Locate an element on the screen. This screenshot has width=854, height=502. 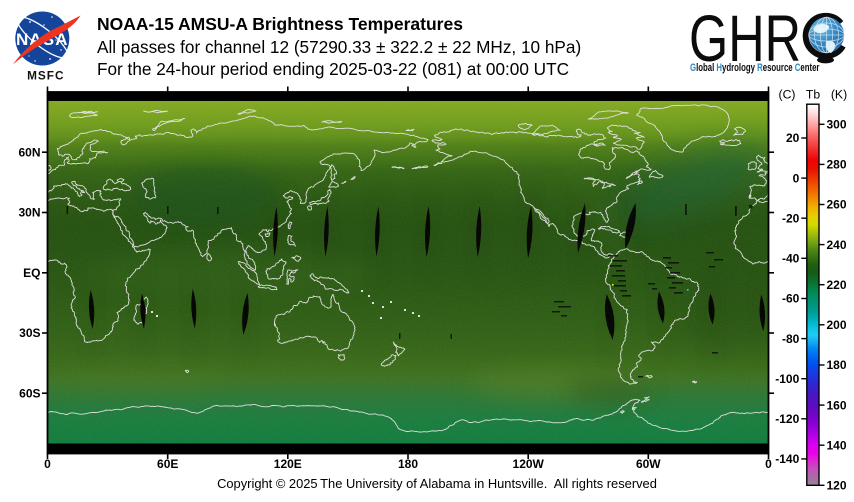
svg-text: 300 is located at coordinates (837, 125).